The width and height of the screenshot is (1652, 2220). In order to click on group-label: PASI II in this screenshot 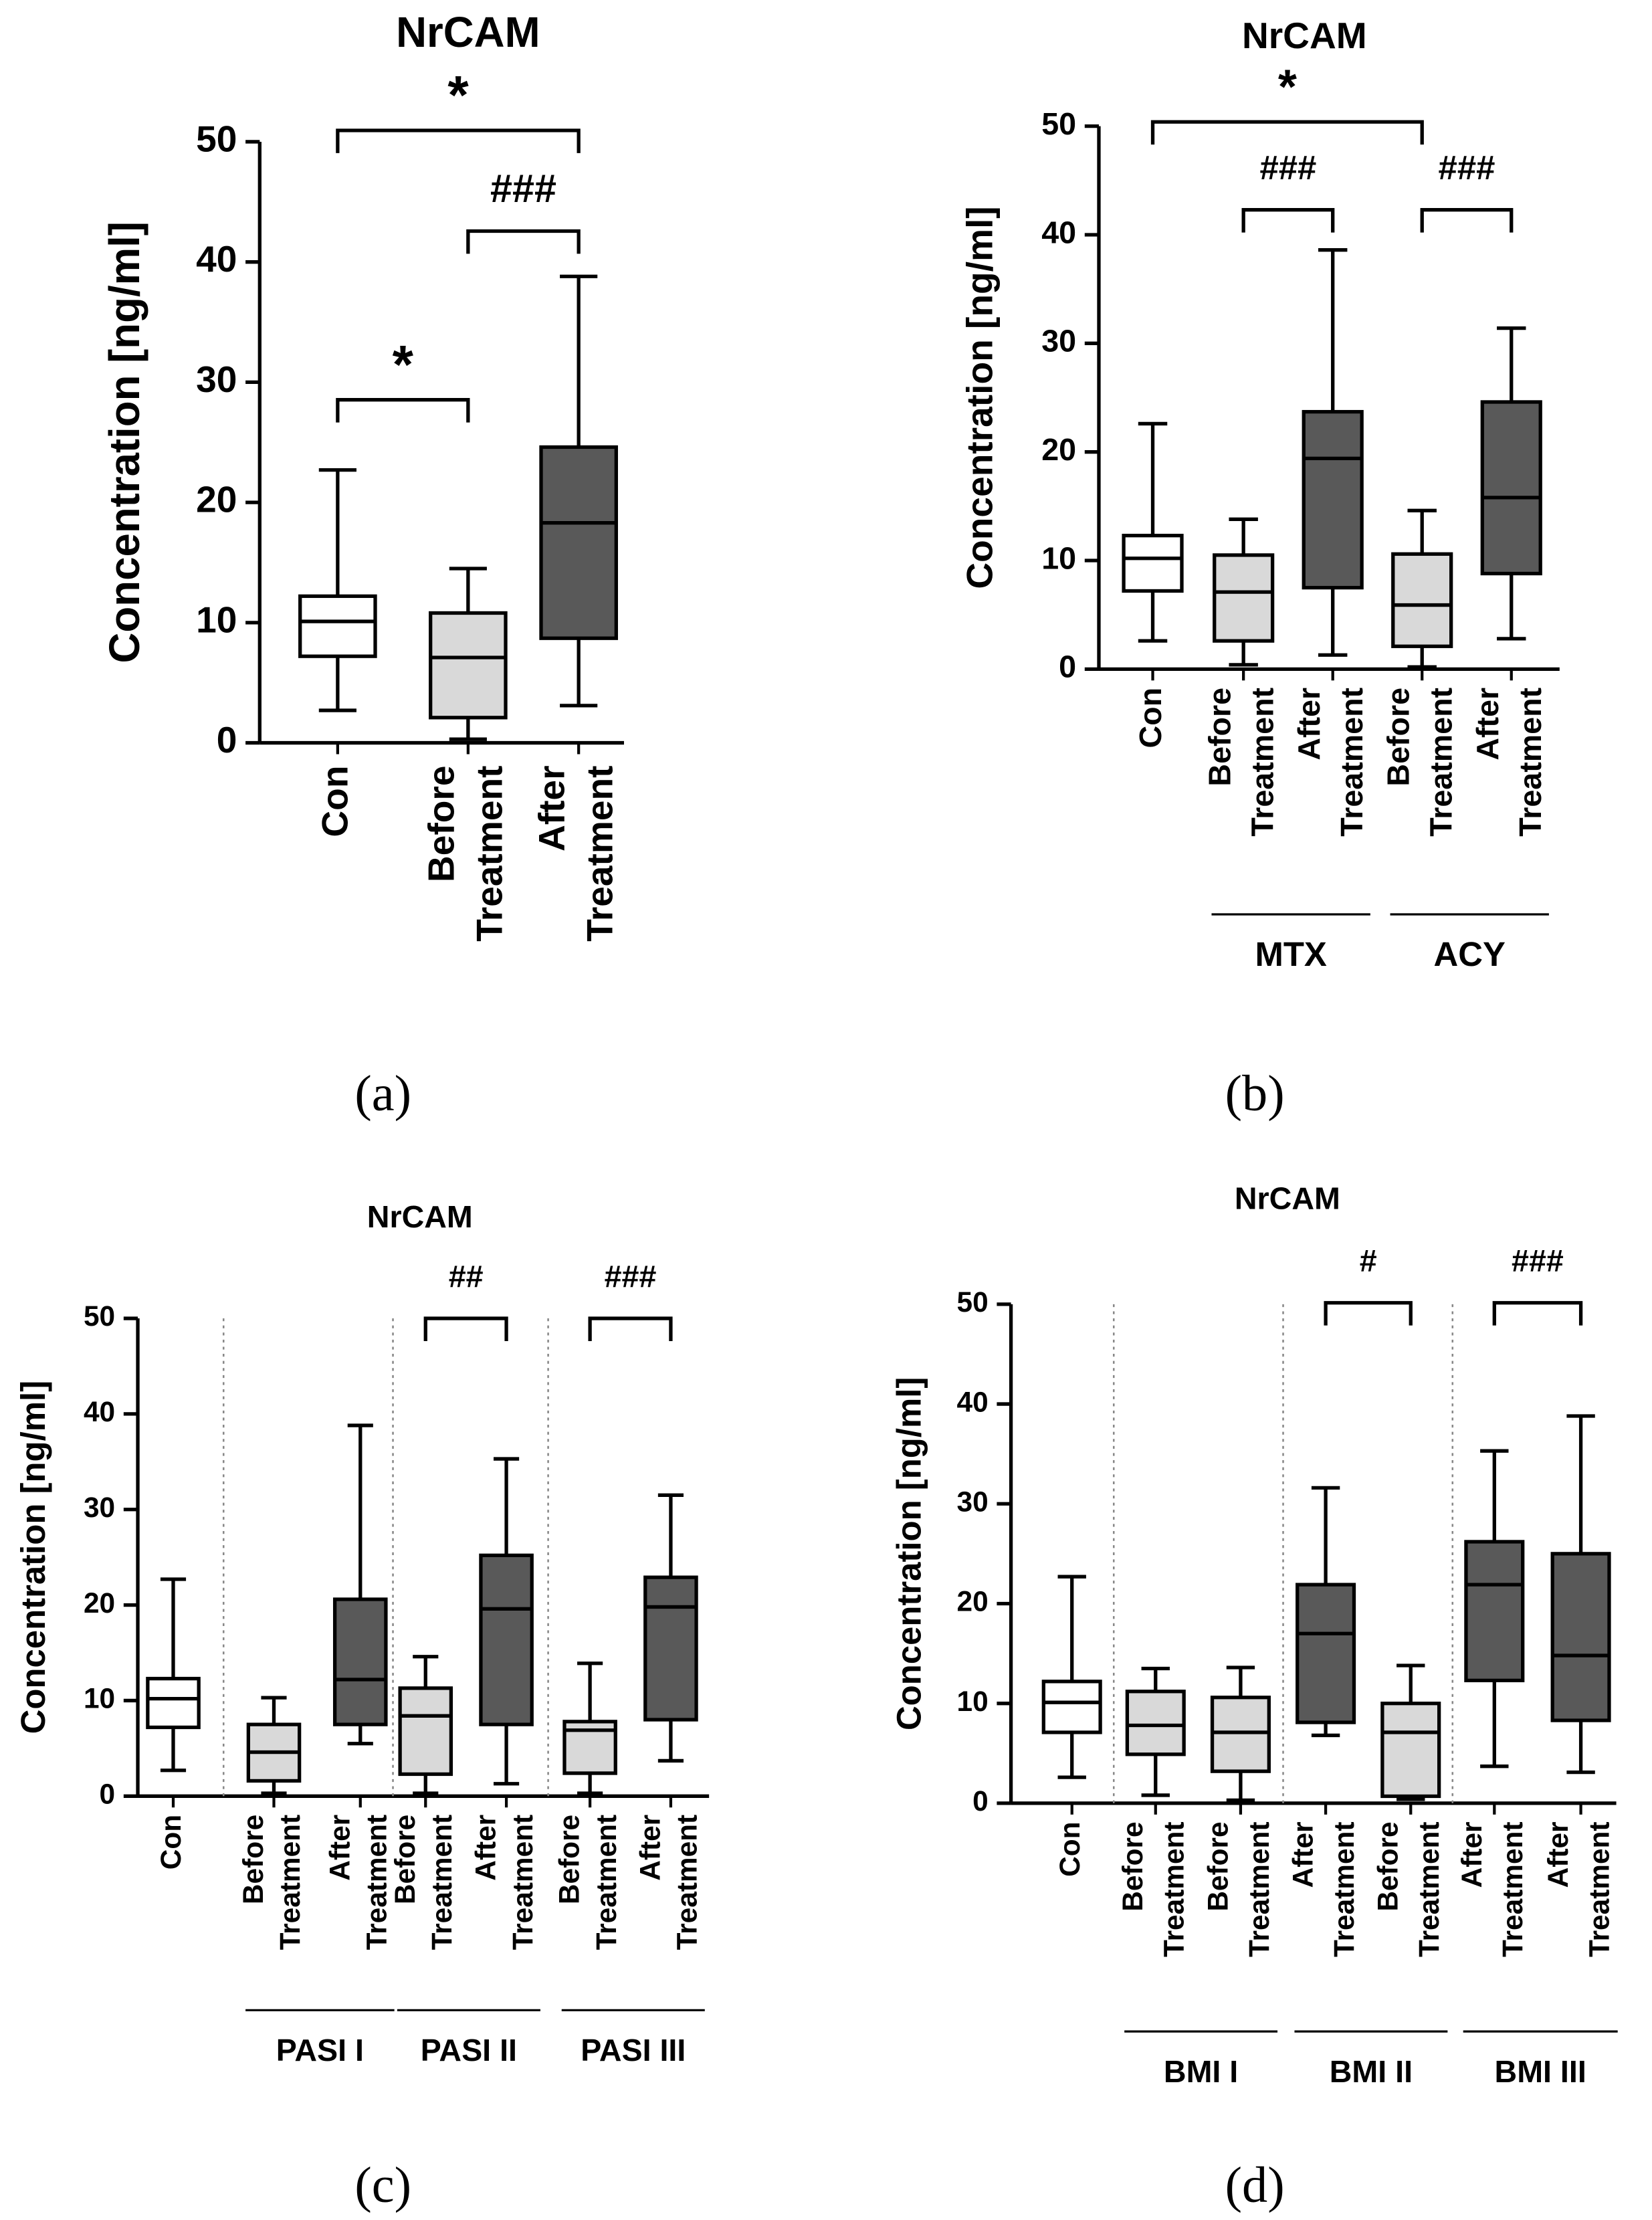, I will do `click(469, 2050)`.